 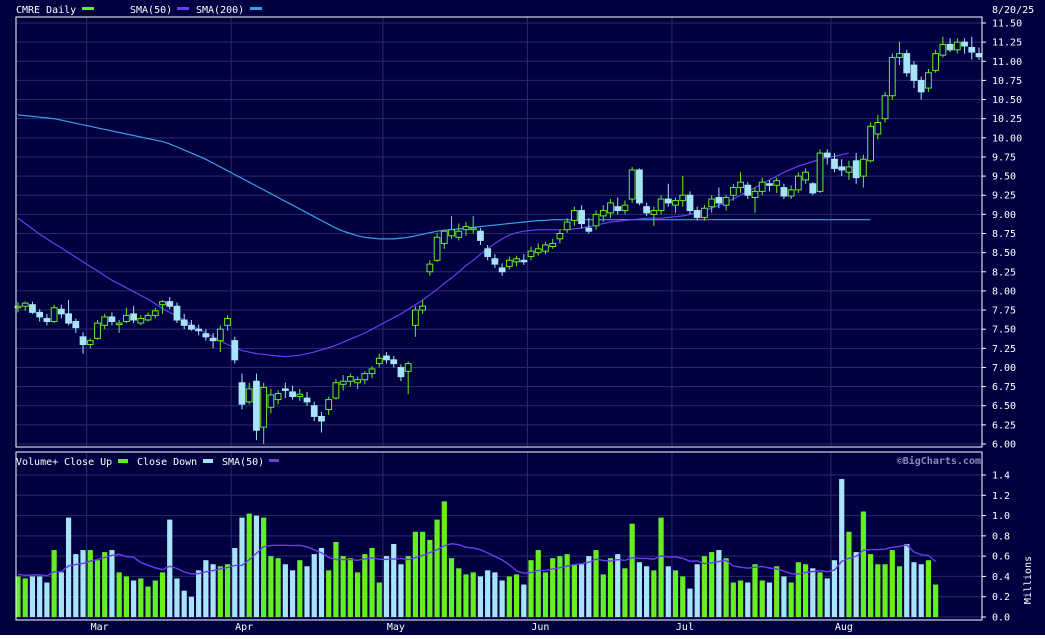 What do you see at coordinates (1001, 476) in the screenshot?
I see `volume-tick-label: 1.4` at bounding box center [1001, 476].